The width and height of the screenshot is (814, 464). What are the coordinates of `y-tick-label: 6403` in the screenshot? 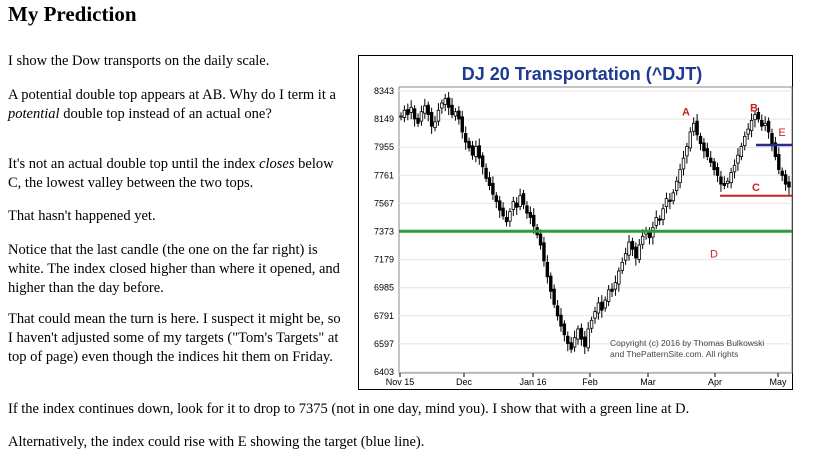 It's located at (384, 372).